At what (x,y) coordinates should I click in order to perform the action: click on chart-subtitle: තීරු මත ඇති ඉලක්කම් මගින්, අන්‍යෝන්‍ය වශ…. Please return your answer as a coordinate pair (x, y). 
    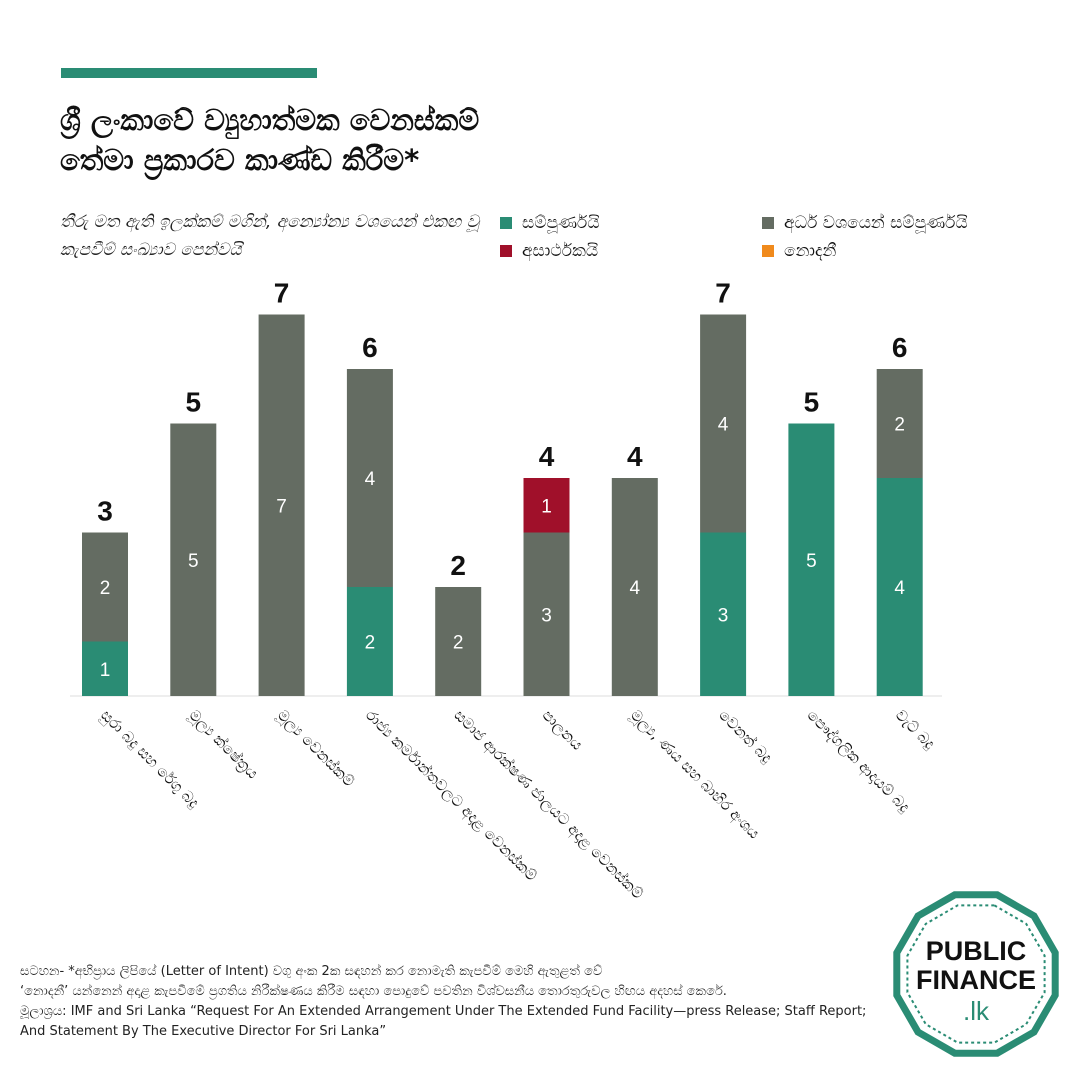
    Looking at the image, I should click on (269, 236).